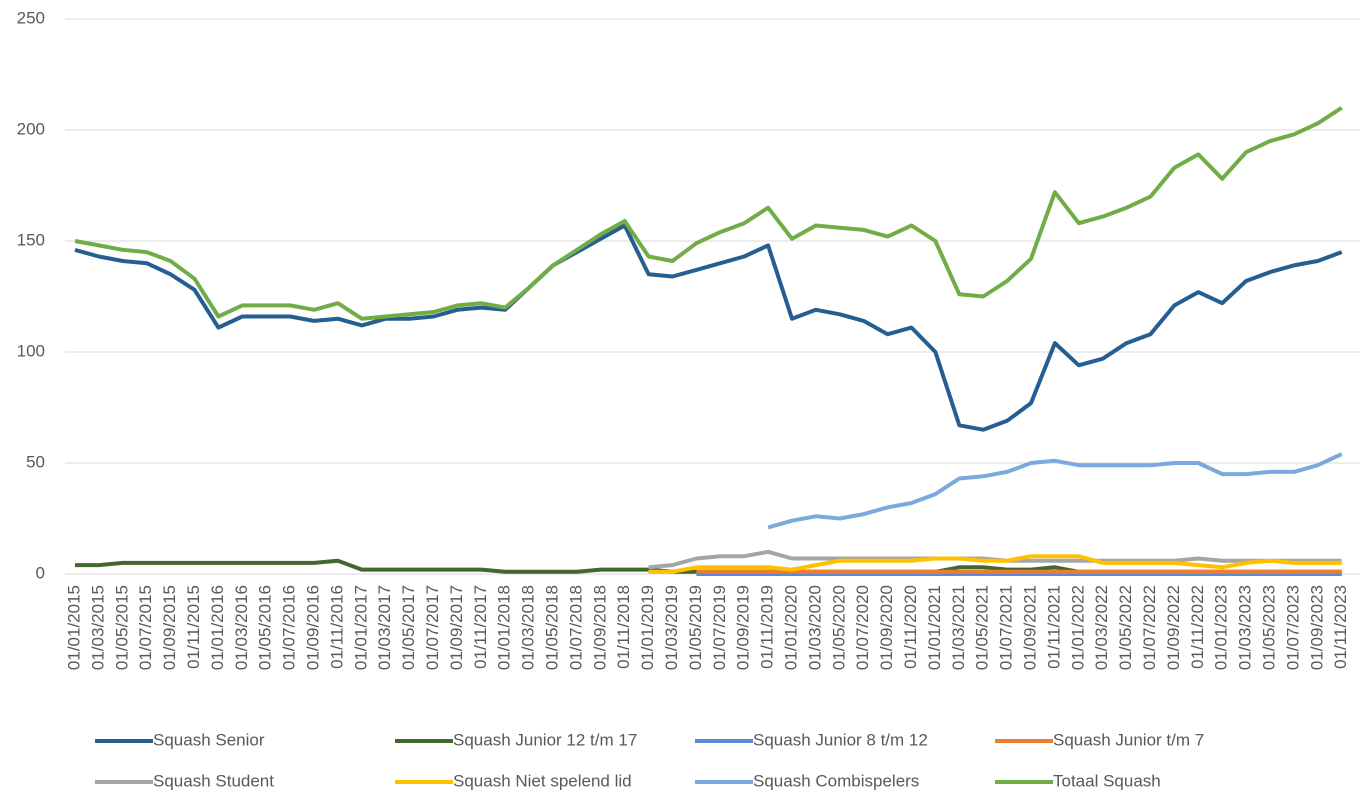 The width and height of the screenshot is (1372, 799). What do you see at coordinates (31, 128) in the screenshot?
I see `y-tick-label: 200` at bounding box center [31, 128].